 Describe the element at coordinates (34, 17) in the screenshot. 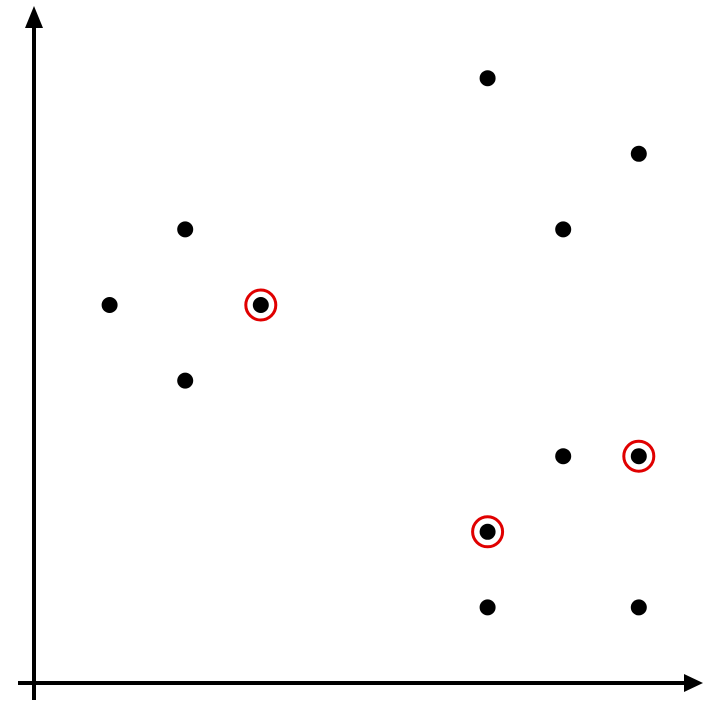

I see `y-axis-arrowhead` at that location.